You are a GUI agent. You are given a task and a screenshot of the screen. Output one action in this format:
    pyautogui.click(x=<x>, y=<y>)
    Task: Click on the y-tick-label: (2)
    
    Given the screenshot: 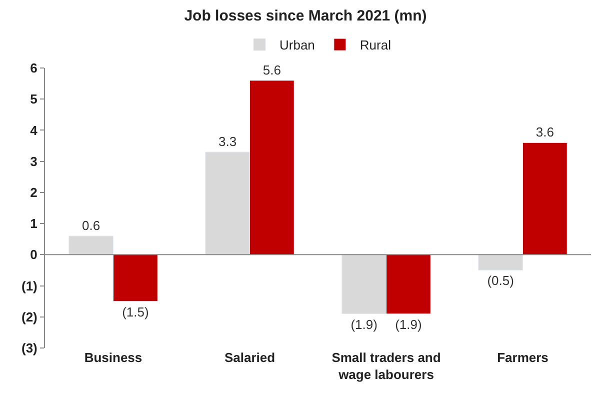 What is the action you would take?
    pyautogui.click(x=30, y=316)
    